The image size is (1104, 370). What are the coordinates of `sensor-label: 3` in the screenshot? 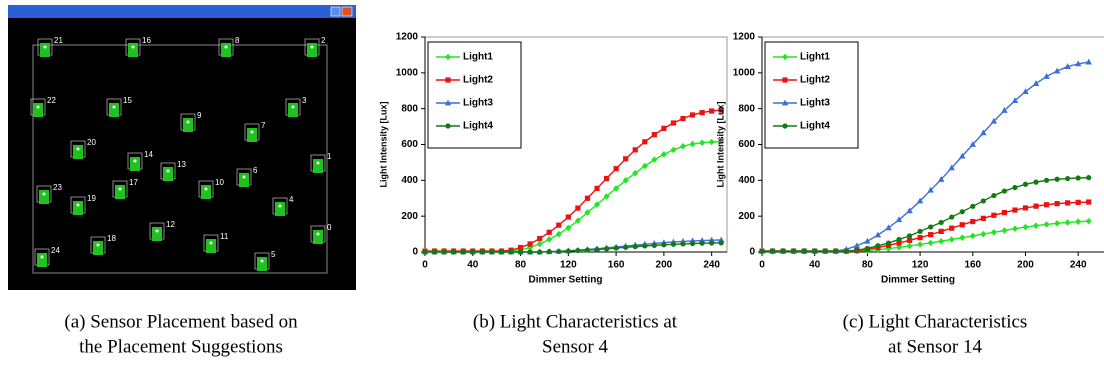 It's located at (304, 100).